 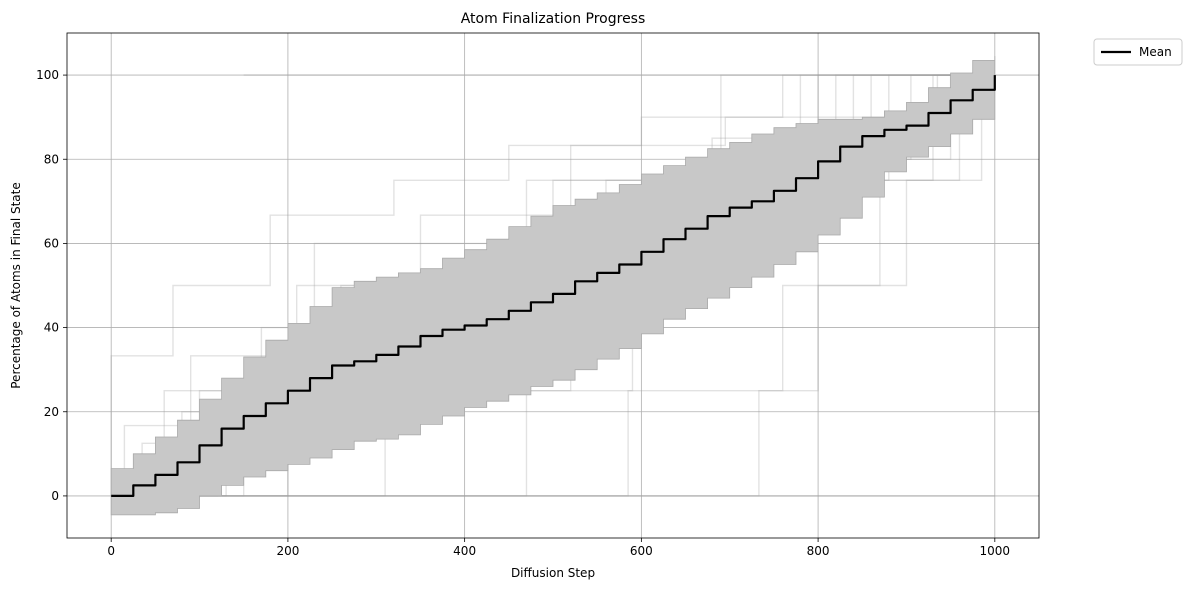 I want to click on legend: Mean, so click(x=1138, y=52).